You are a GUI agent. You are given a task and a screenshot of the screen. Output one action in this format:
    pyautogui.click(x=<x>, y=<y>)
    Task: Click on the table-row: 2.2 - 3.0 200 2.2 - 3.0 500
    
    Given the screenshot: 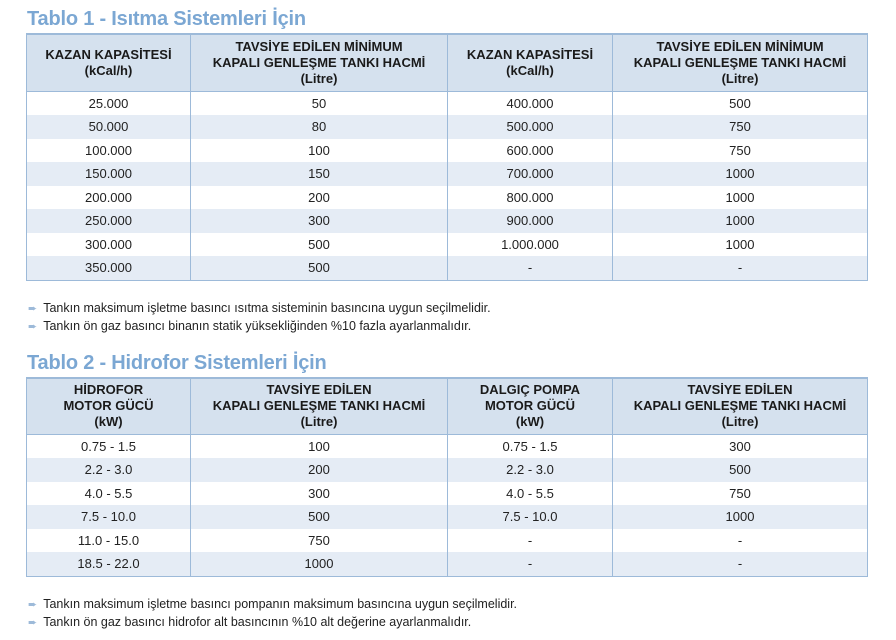 What is the action you would take?
    pyautogui.click(x=447, y=470)
    